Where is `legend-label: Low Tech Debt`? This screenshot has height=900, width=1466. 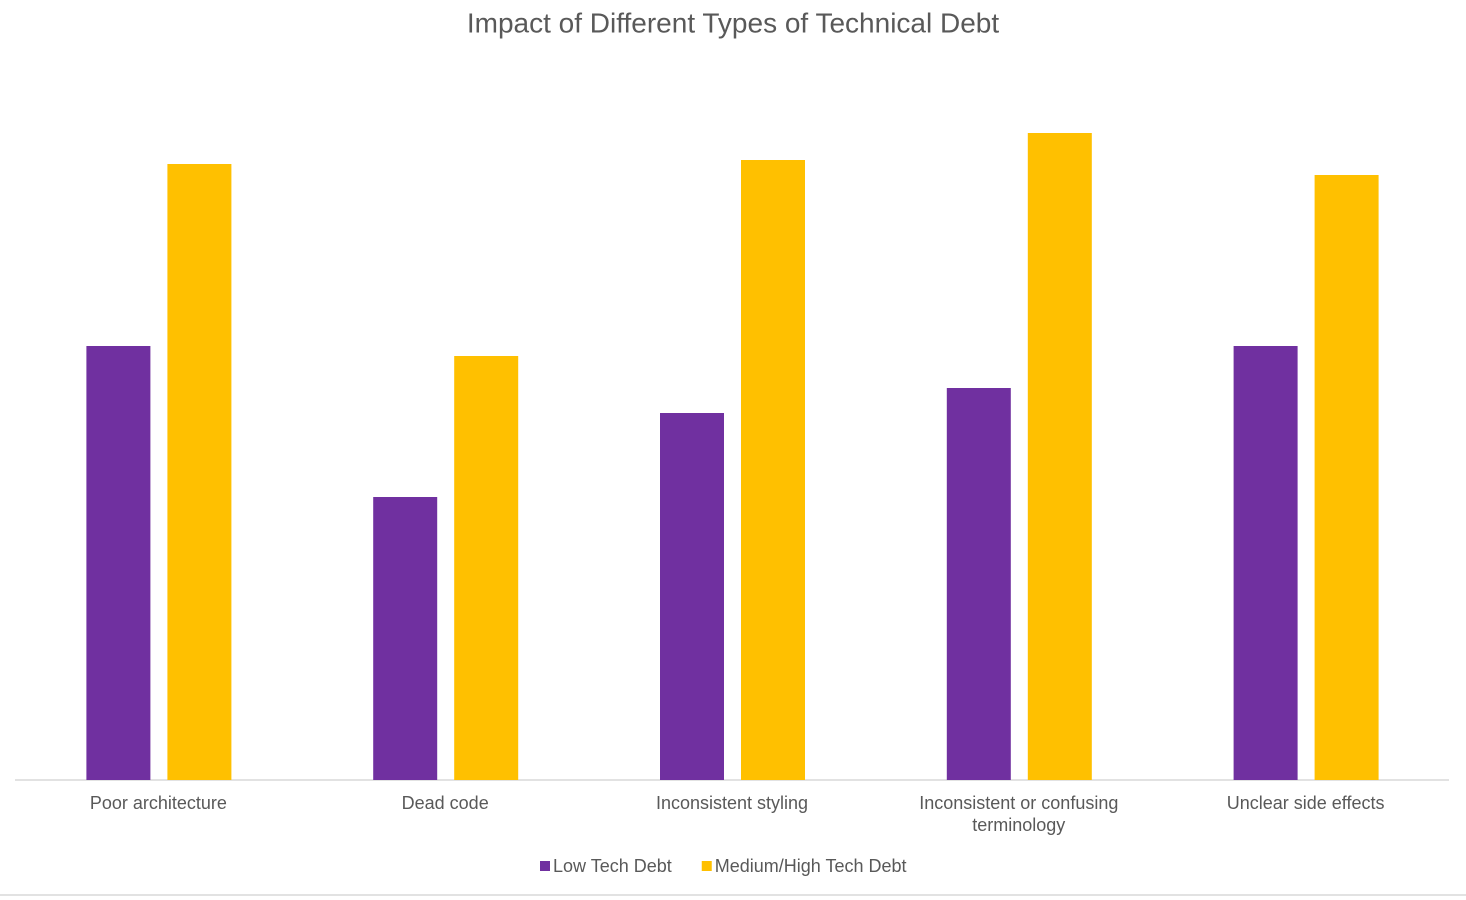
legend-label: Low Tech Debt is located at coordinates (612, 866).